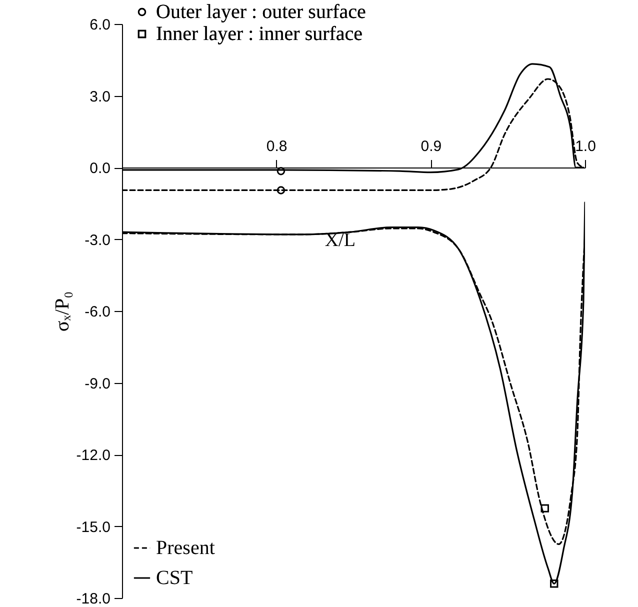  Describe the element at coordinates (100, 25) in the screenshot. I see `y-tick-label: 6.0` at that location.